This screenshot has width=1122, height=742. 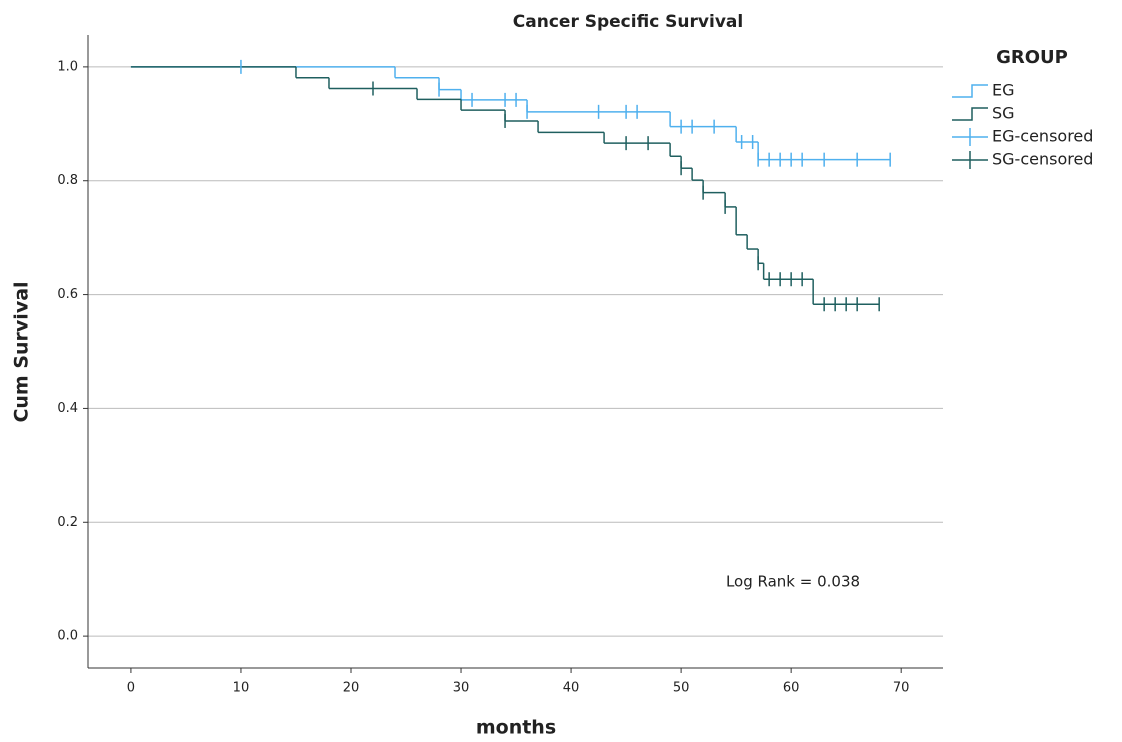 What do you see at coordinates (67, 180) in the screenshot?
I see `y-tick-label: 0.8` at bounding box center [67, 180].